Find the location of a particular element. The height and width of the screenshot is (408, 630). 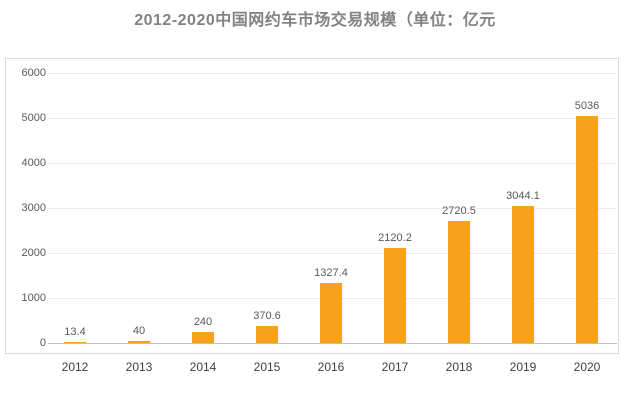

x-axis-tick-label: 2020 is located at coordinates (587, 367).